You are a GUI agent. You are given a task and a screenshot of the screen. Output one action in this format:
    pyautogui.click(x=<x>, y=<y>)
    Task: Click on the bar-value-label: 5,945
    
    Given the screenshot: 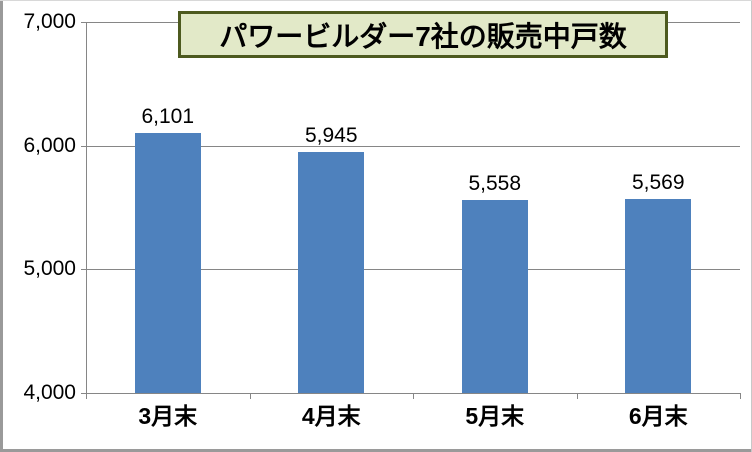 What is the action you would take?
    pyautogui.click(x=331, y=136)
    